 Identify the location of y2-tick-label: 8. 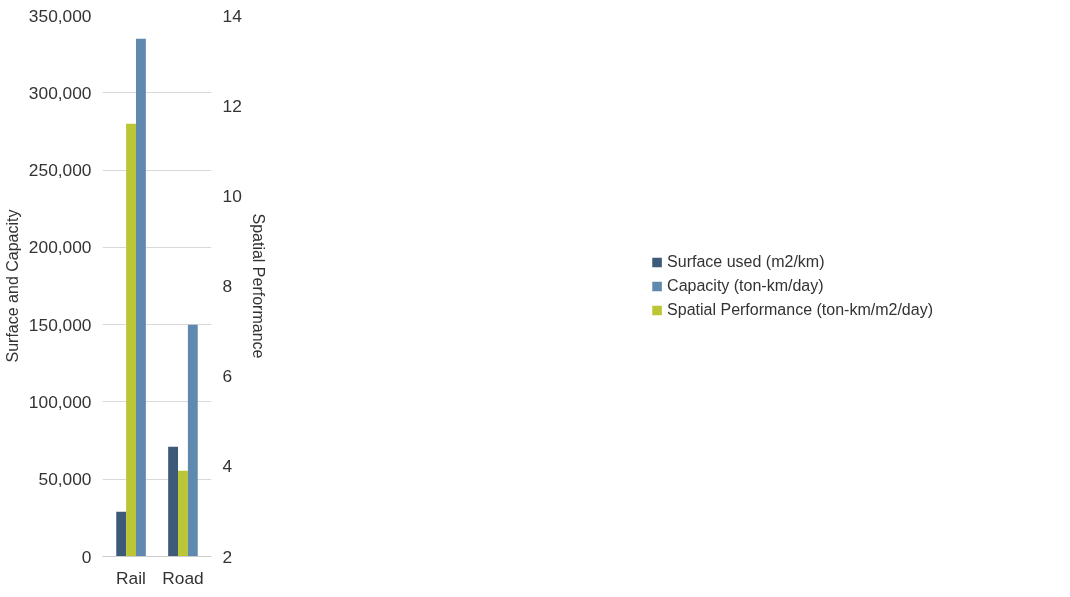
(227, 286).